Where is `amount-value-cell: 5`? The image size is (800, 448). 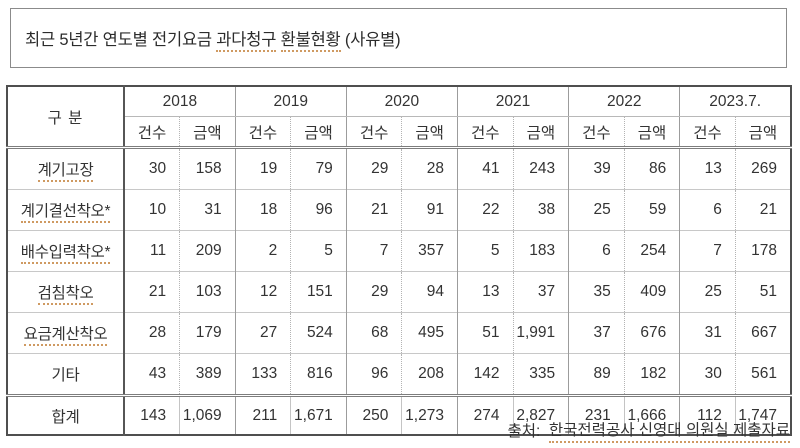
amount-value-cell: 5 is located at coordinates (318, 251).